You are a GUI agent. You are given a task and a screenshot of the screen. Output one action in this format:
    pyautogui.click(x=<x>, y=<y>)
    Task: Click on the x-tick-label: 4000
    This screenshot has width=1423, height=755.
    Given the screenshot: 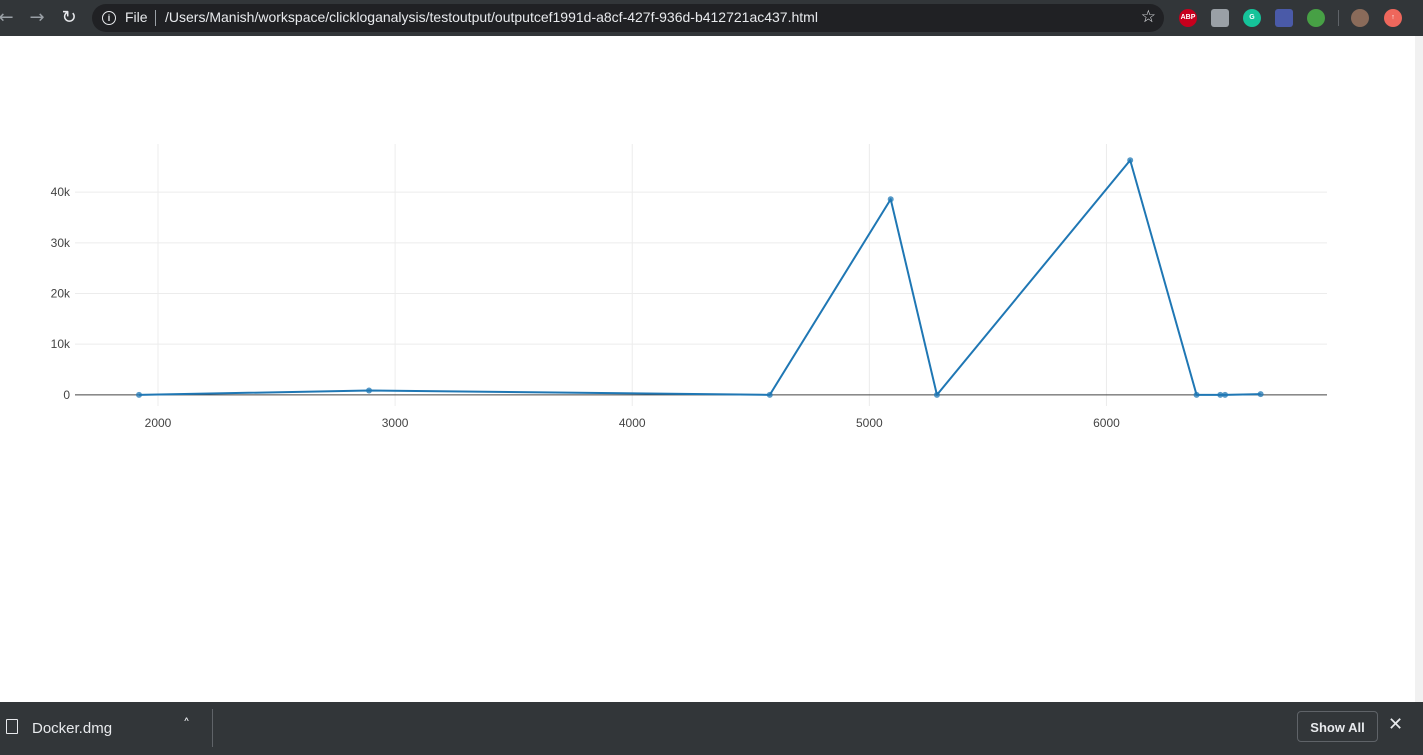 What is the action you would take?
    pyautogui.click(x=632, y=423)
    